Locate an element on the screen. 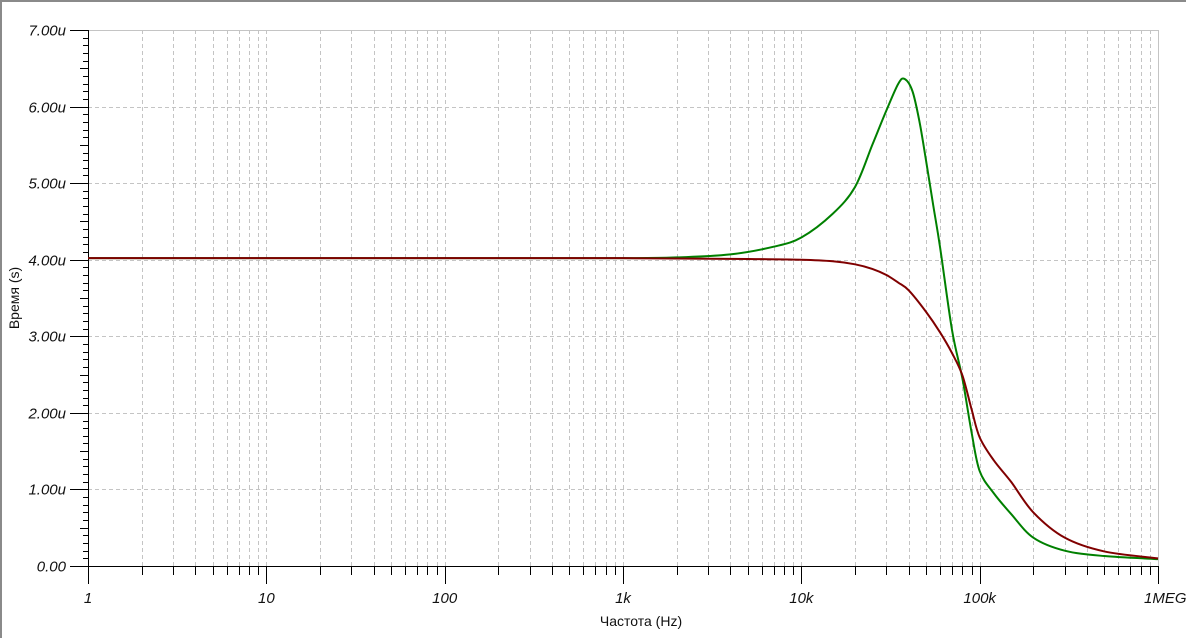 This screenshot has height=638, width=1186. x-tick-label: 1MEG is located at coordinates (1165, 598).